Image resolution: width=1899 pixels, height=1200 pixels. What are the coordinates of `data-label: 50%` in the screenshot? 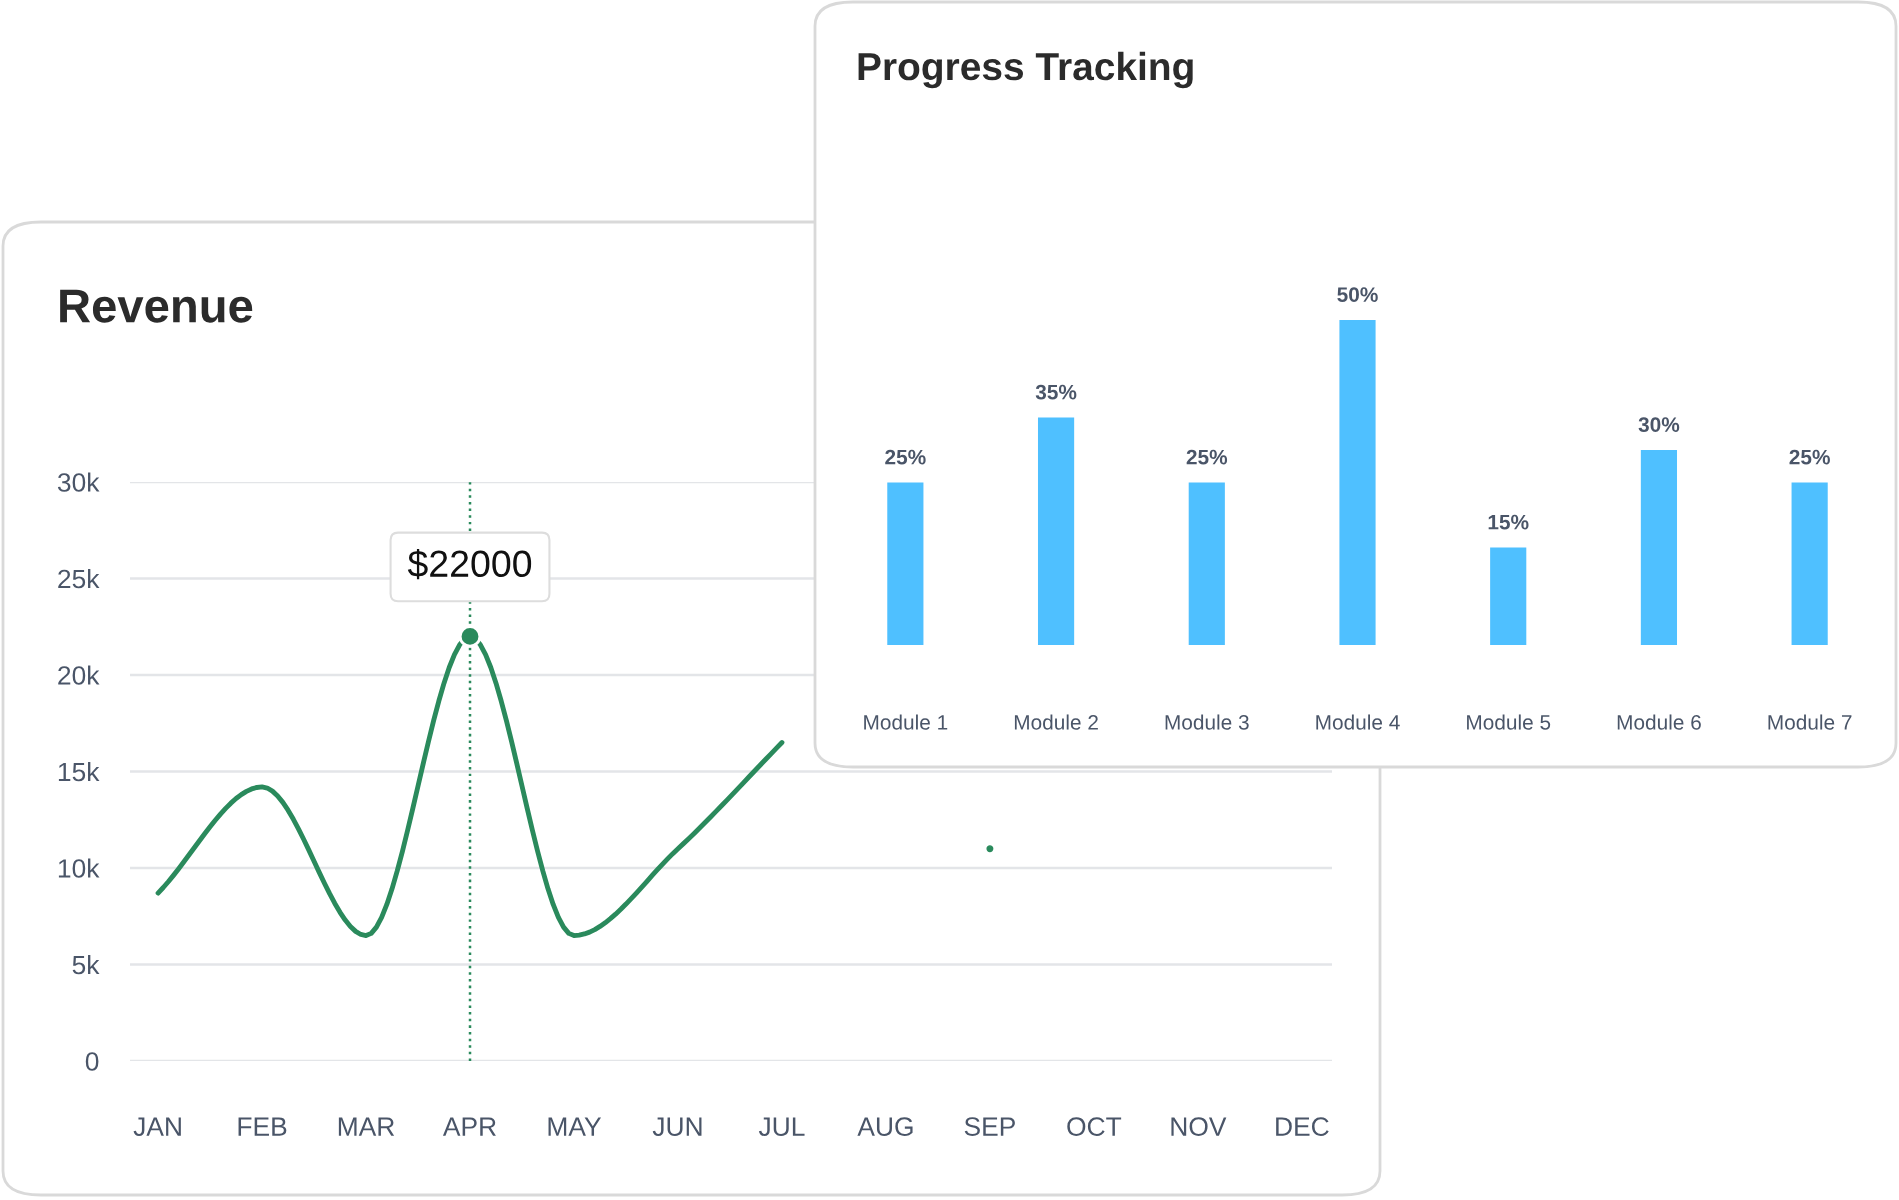 It's located at (1357, 294).